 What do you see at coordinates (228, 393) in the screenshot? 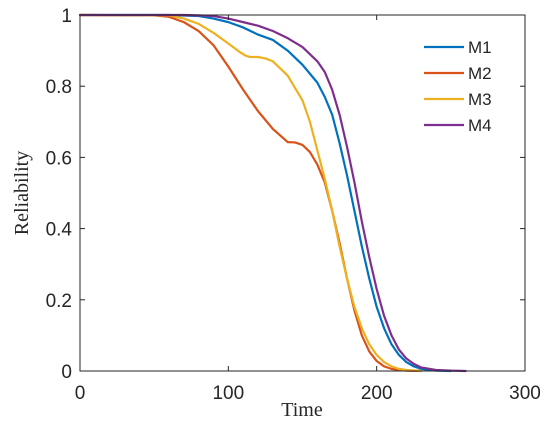
I see `x-tick-label: 100` at bounding box center [228, 393].